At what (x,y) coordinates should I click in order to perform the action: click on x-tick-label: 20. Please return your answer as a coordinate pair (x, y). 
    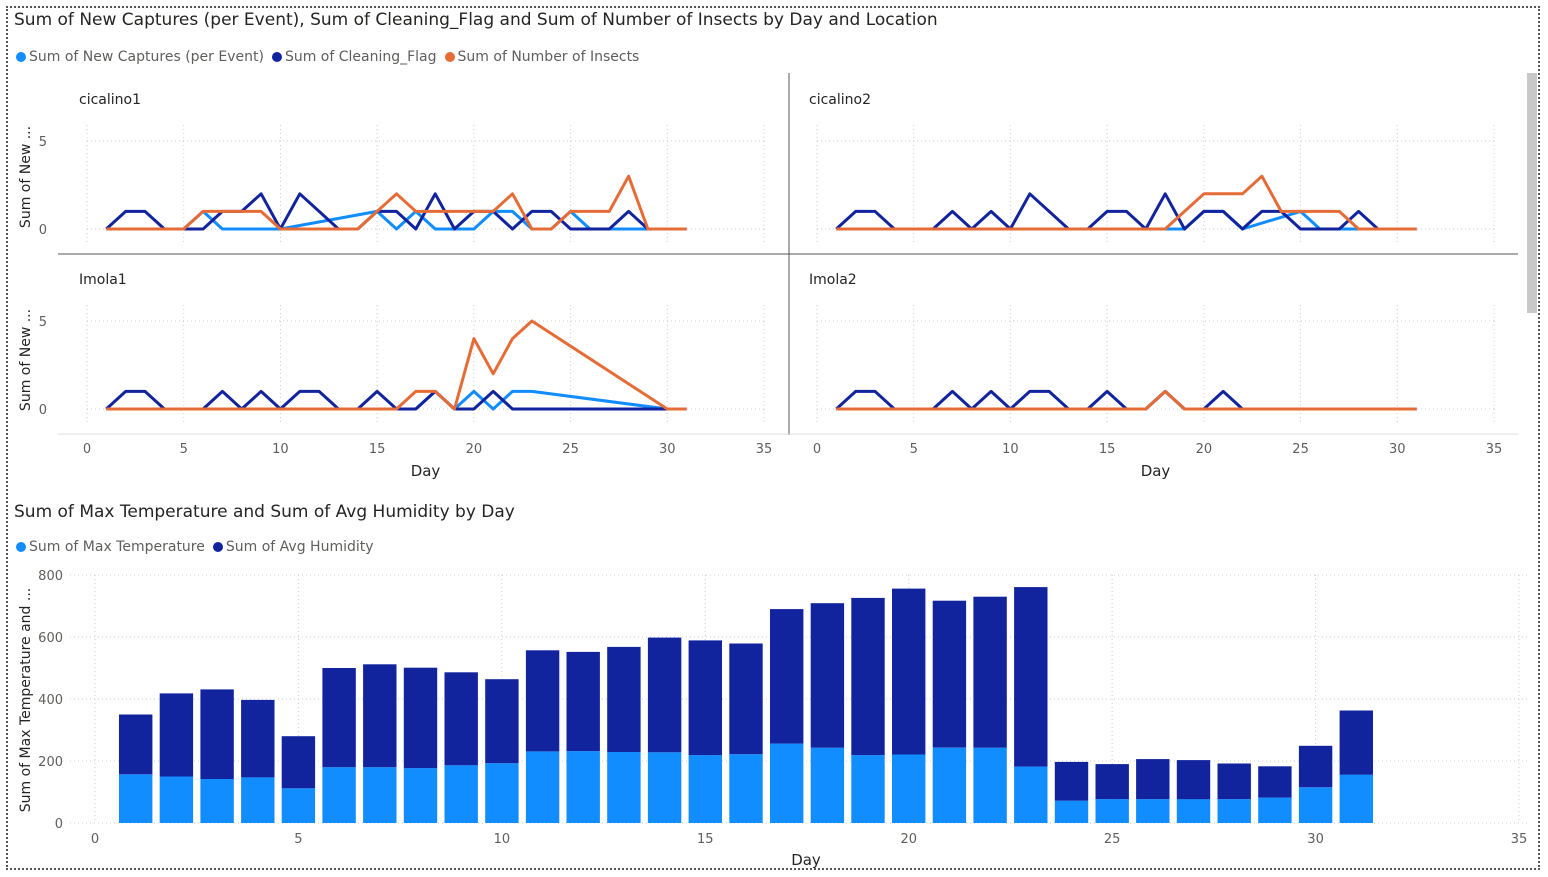
    Looking at the image, I should click on (1204, 449).